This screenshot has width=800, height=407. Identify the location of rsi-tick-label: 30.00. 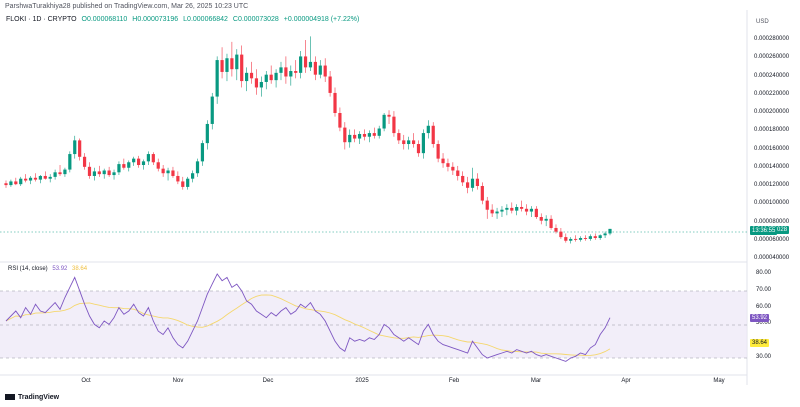
(764, 357).